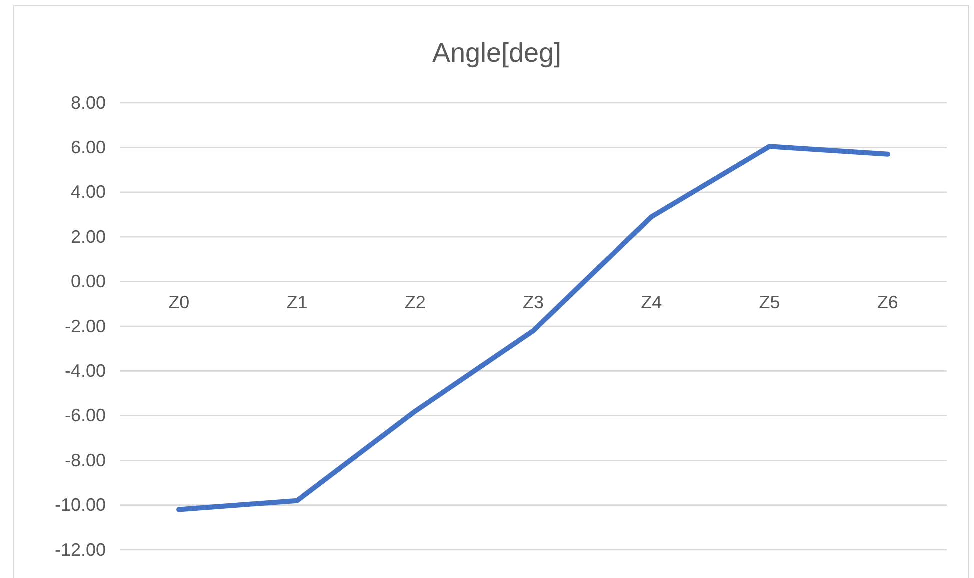 The height and width of the screenshot is (578, 974). What do you see at coordinates (497, 53) in the screenshot?
I see `chart-title: Angle[deg]` at bounding box center [497, 53].